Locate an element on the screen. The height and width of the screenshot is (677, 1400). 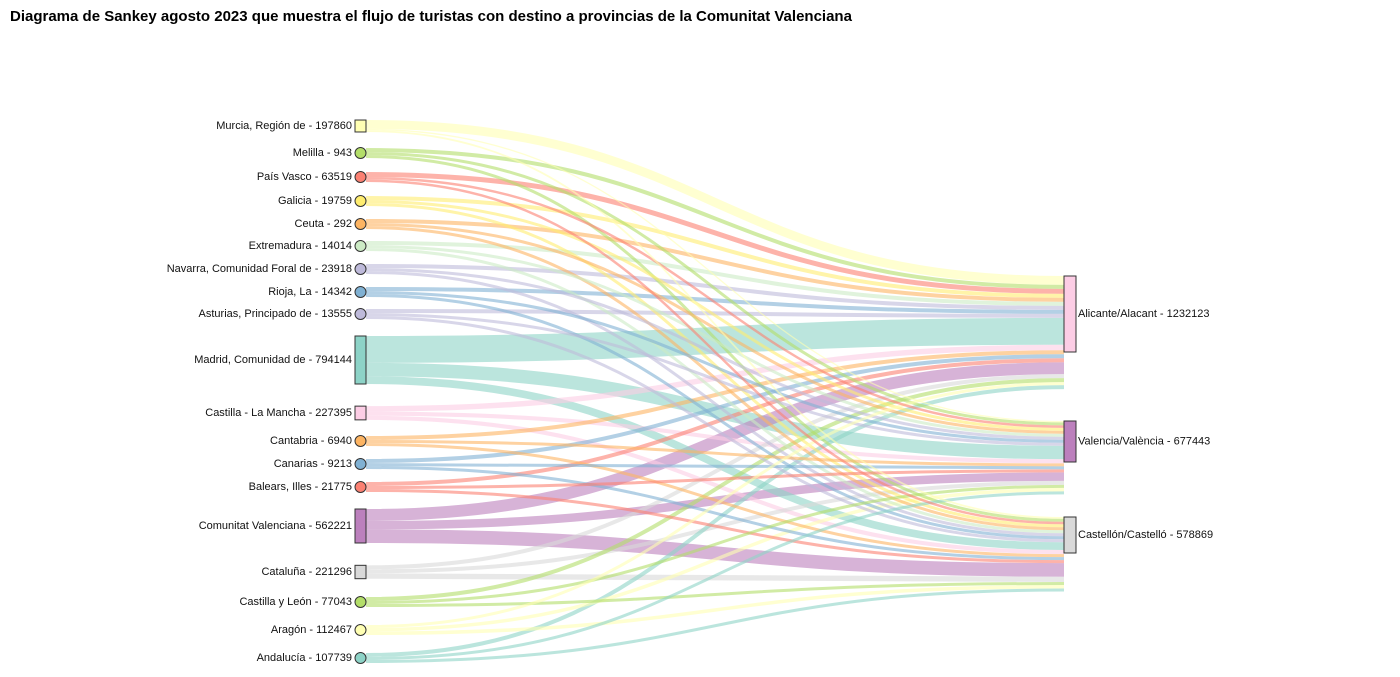
flow-link-balears-illes-to-valencia-valencia is located at coordinates (715, 479).